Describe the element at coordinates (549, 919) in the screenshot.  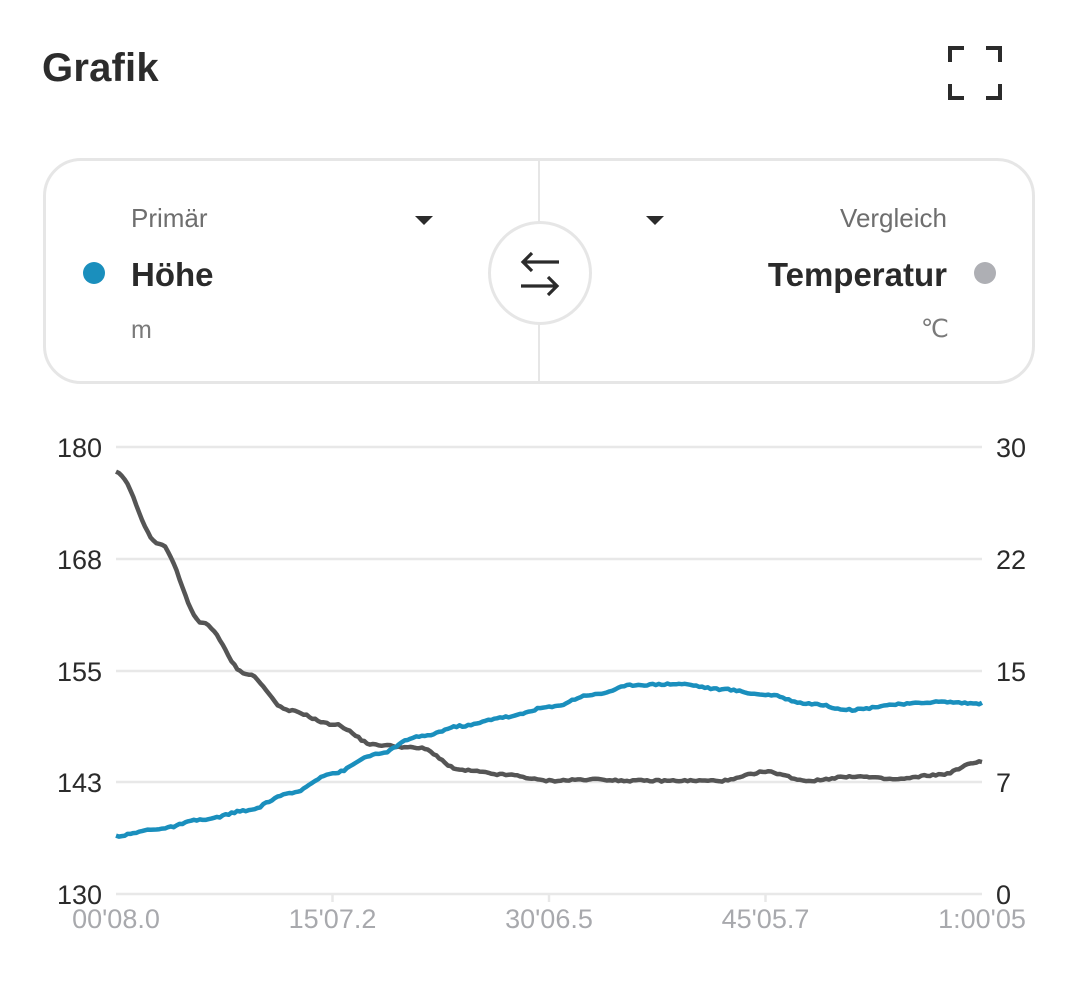
I see `x-axis-tick-label: 30'06.5` at that location.